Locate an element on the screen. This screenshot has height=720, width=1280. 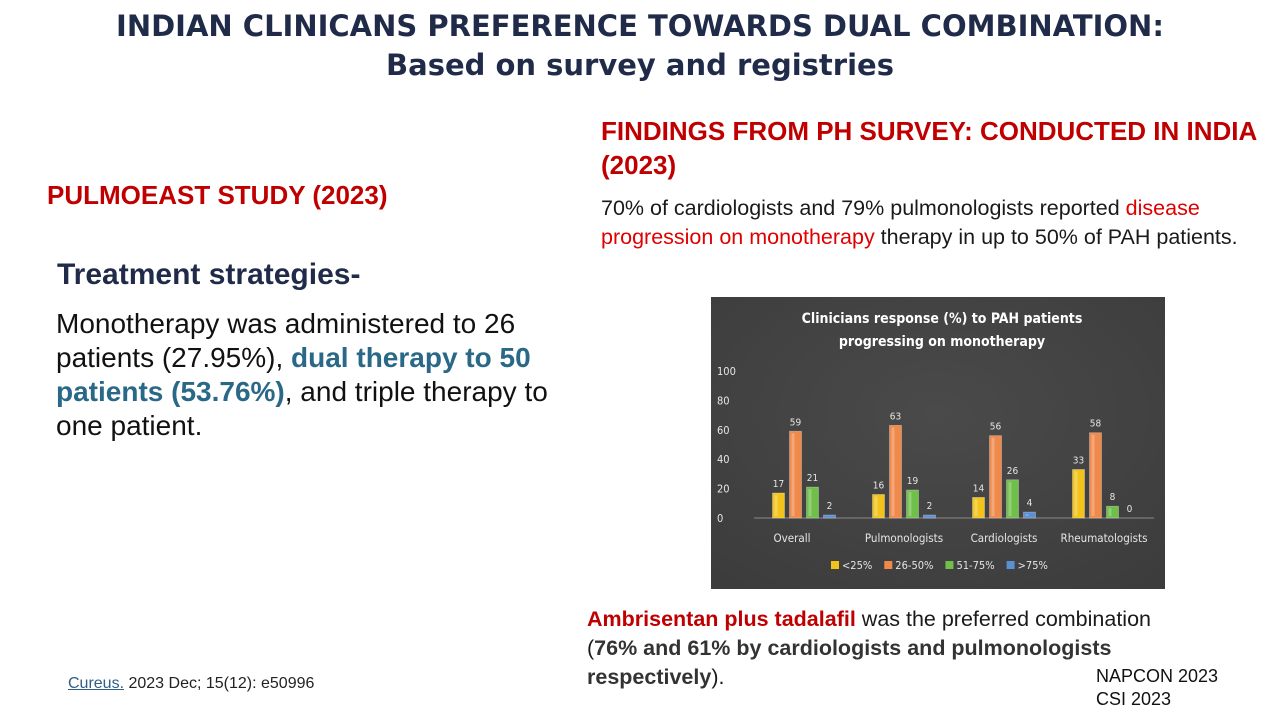
strategies-heading: Treatment strategies- is located at coordinates (209, 274).